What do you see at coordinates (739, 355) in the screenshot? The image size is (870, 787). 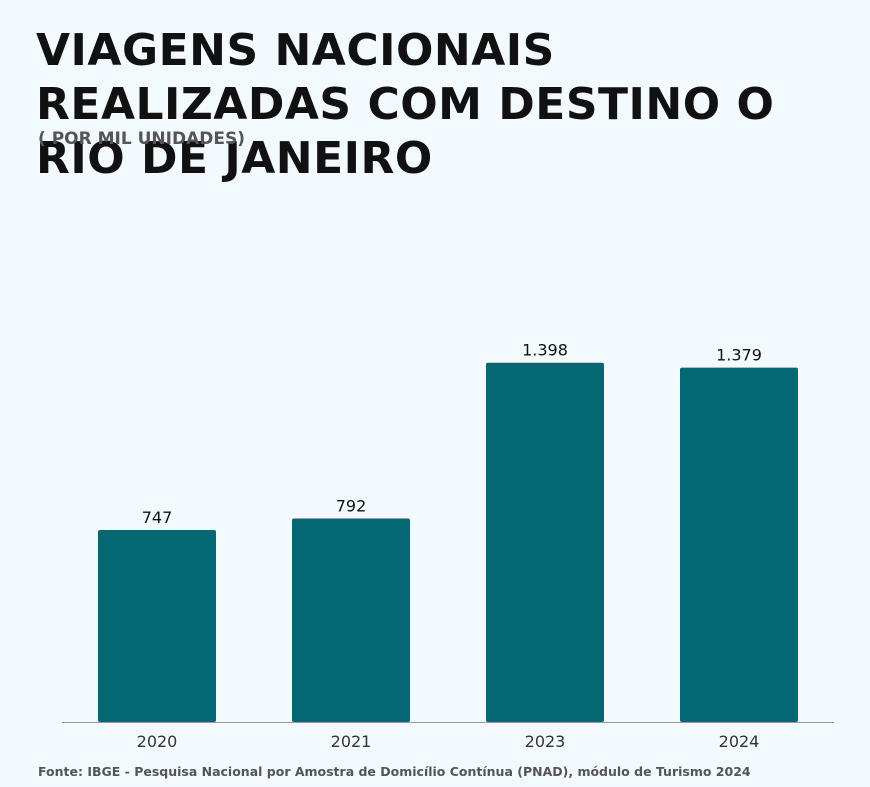 I see `value-label-2024: 1.379` at bounding box center [739, 355].